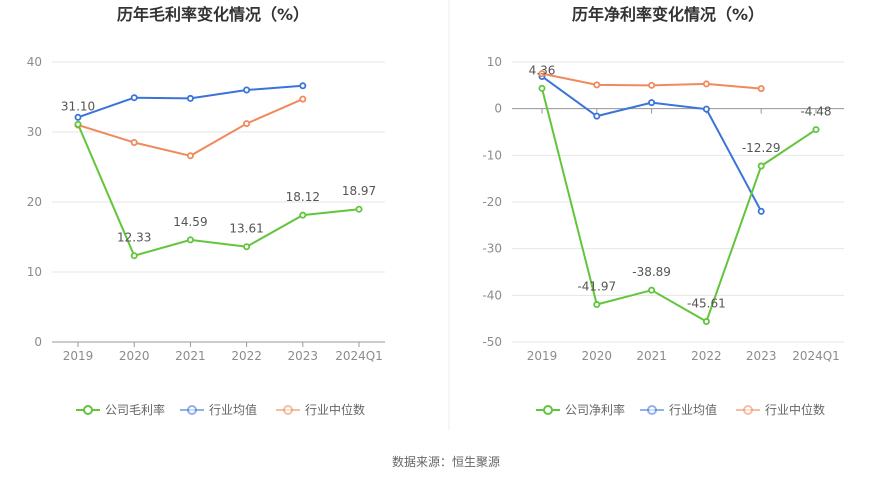 The height and width of the screenshot is (481, 893). Describe the element at coordinates (190, 127) in the screenshot. I see `series-line-industry_median` at that location.